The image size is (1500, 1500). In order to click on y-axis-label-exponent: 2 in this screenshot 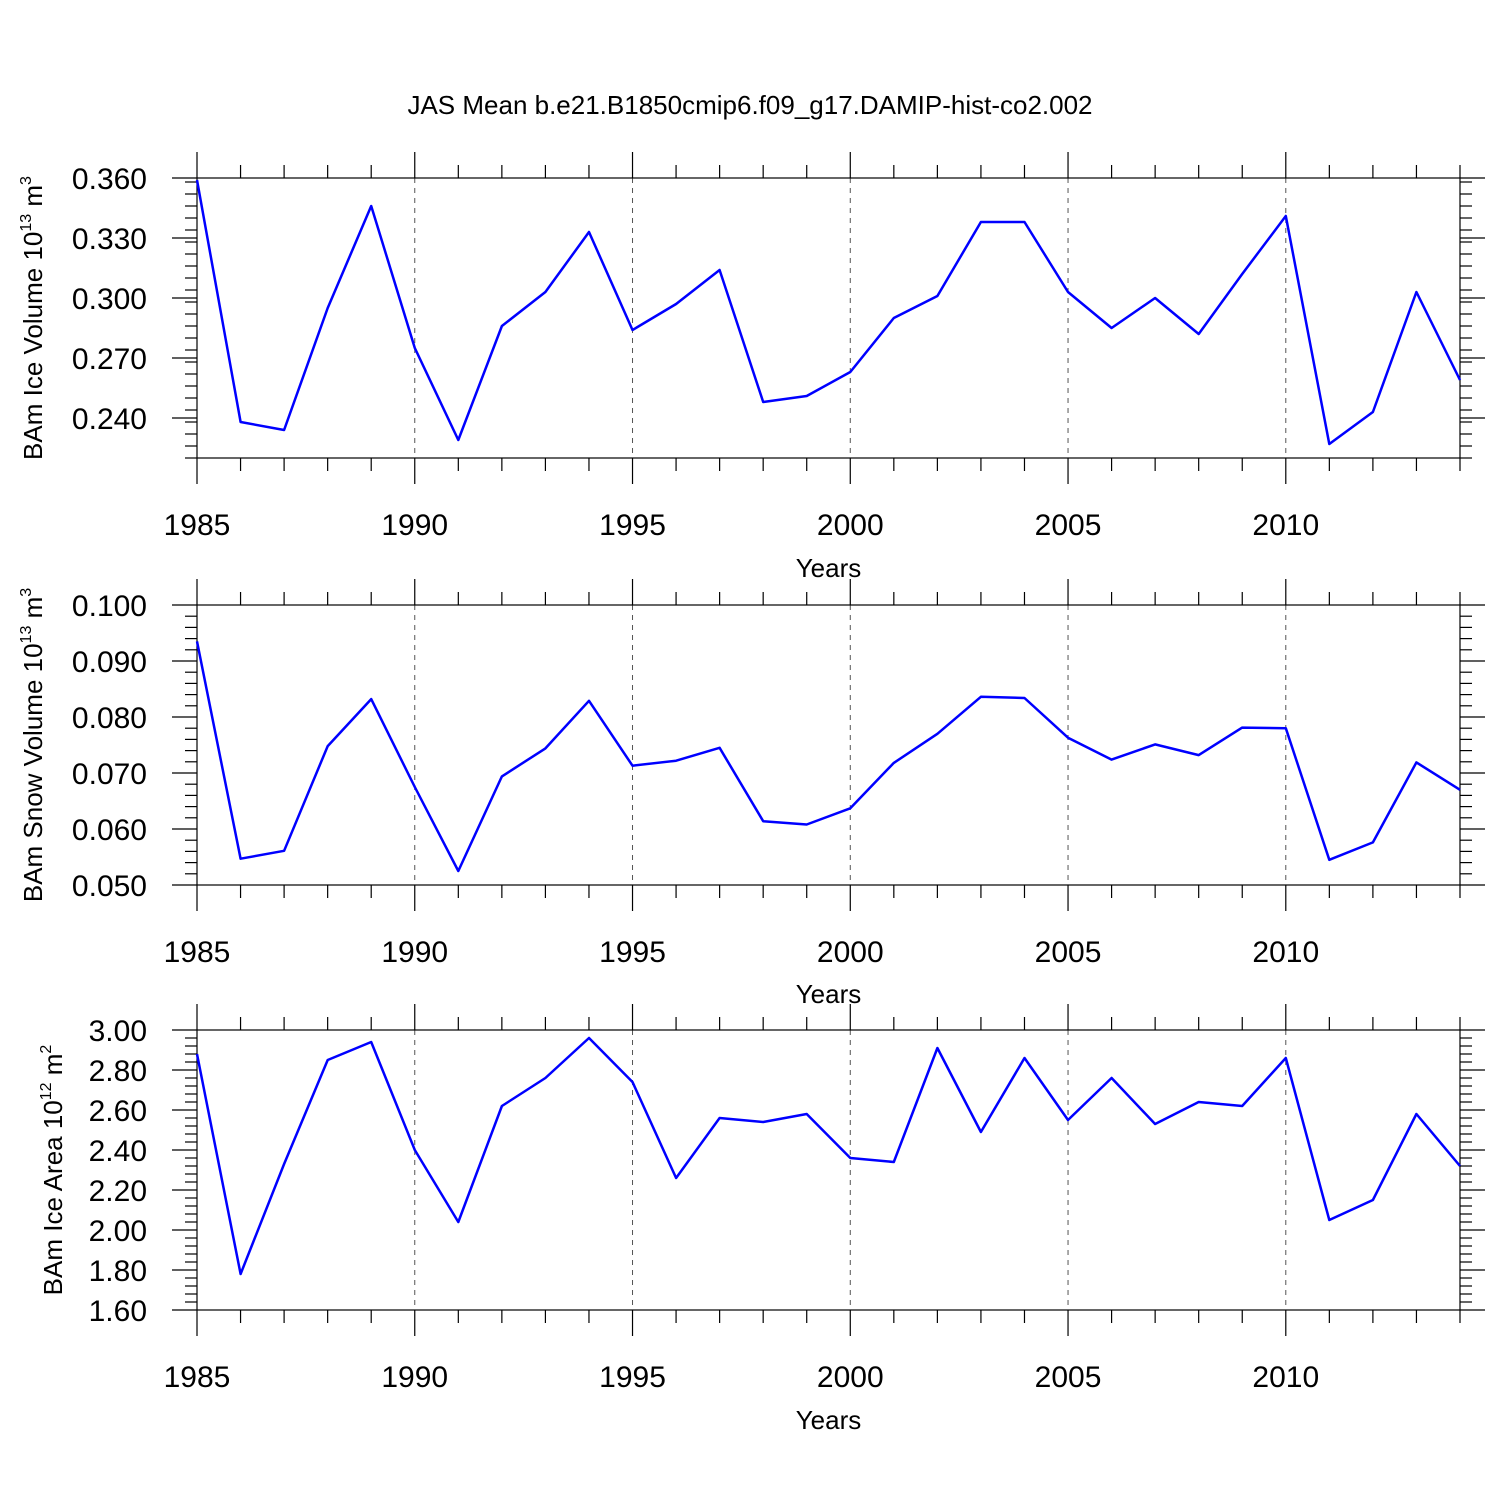, I will do `click(46, 1049)`.